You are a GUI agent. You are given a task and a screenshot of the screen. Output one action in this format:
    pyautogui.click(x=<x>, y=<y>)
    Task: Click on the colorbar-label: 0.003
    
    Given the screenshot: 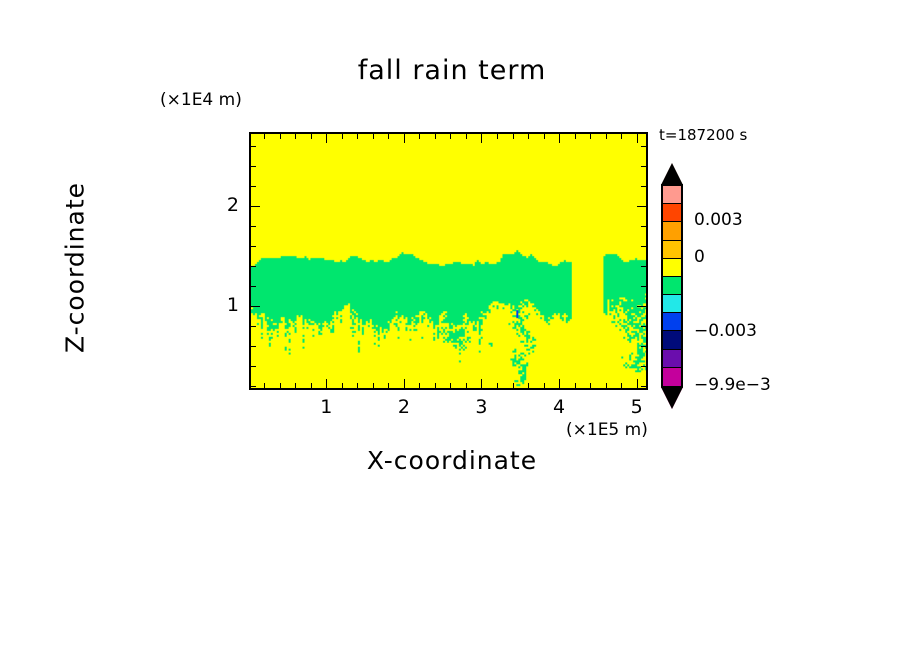 What is the action you would take?
    pyautogui.click(x=718, y=220)
    